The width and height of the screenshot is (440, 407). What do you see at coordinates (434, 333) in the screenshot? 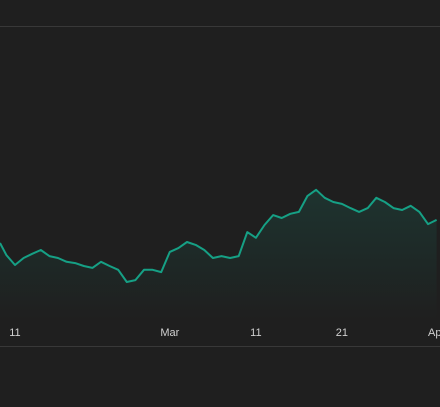
I see `x-tick-label: Apr` at bounding box center [434, 333].